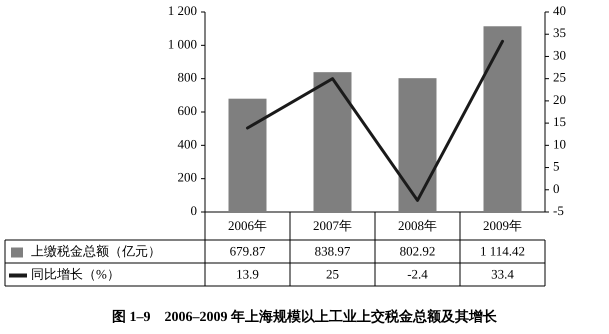 This screenshot has height=334, width=609. What do you see at coordinates (193, 210) in the screenshot?
I see `y-tick-label: 0` at bounding box center [193, 210].